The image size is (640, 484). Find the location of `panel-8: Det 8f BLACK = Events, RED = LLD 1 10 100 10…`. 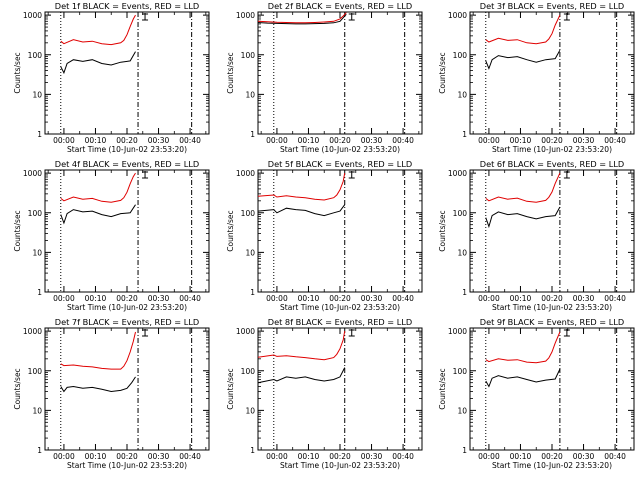

panel-8: Det 8f BLACK = Events, RED = LLD 1 10 100 10… is located at coordinates (324, 393).